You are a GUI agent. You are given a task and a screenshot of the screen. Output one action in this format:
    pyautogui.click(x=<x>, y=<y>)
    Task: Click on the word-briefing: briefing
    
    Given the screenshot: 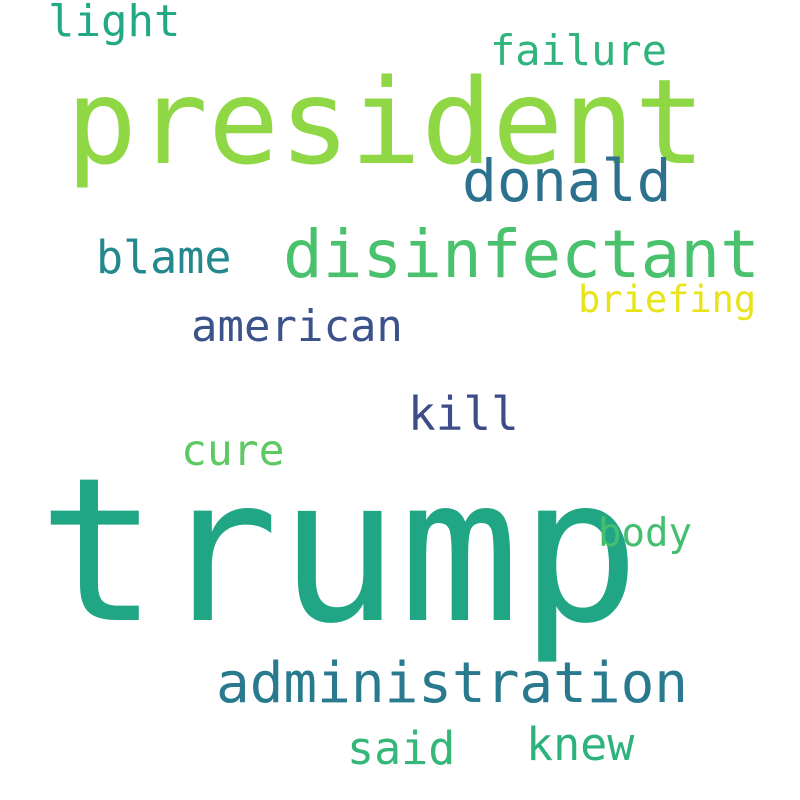 What is the action you would take?
    pyautogui.click(x=667, y=299)
    